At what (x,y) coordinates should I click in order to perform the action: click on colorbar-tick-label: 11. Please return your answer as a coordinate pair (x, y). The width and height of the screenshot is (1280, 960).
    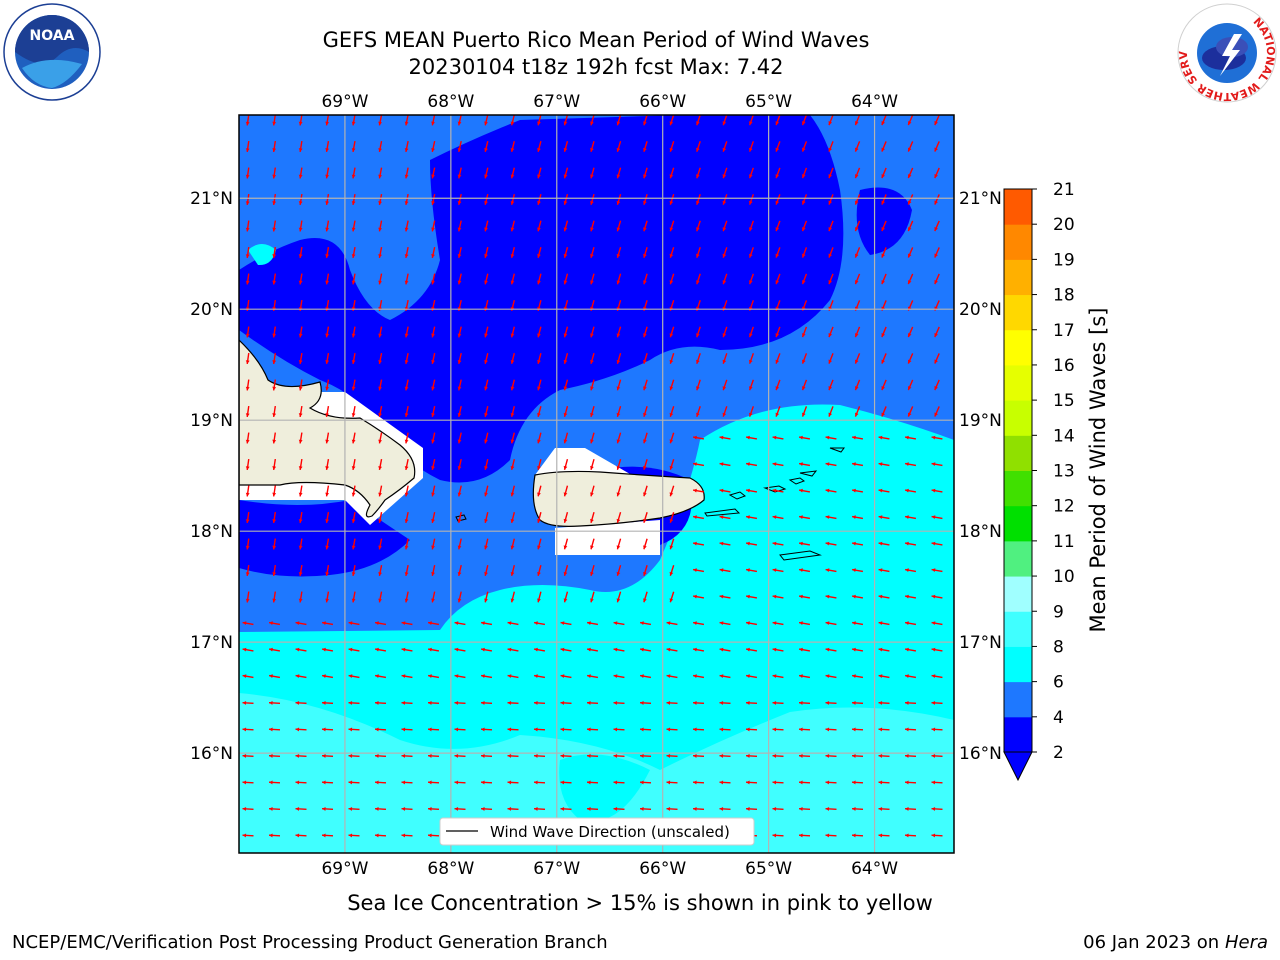
    Looking at the image, I should click on (1064, 542).